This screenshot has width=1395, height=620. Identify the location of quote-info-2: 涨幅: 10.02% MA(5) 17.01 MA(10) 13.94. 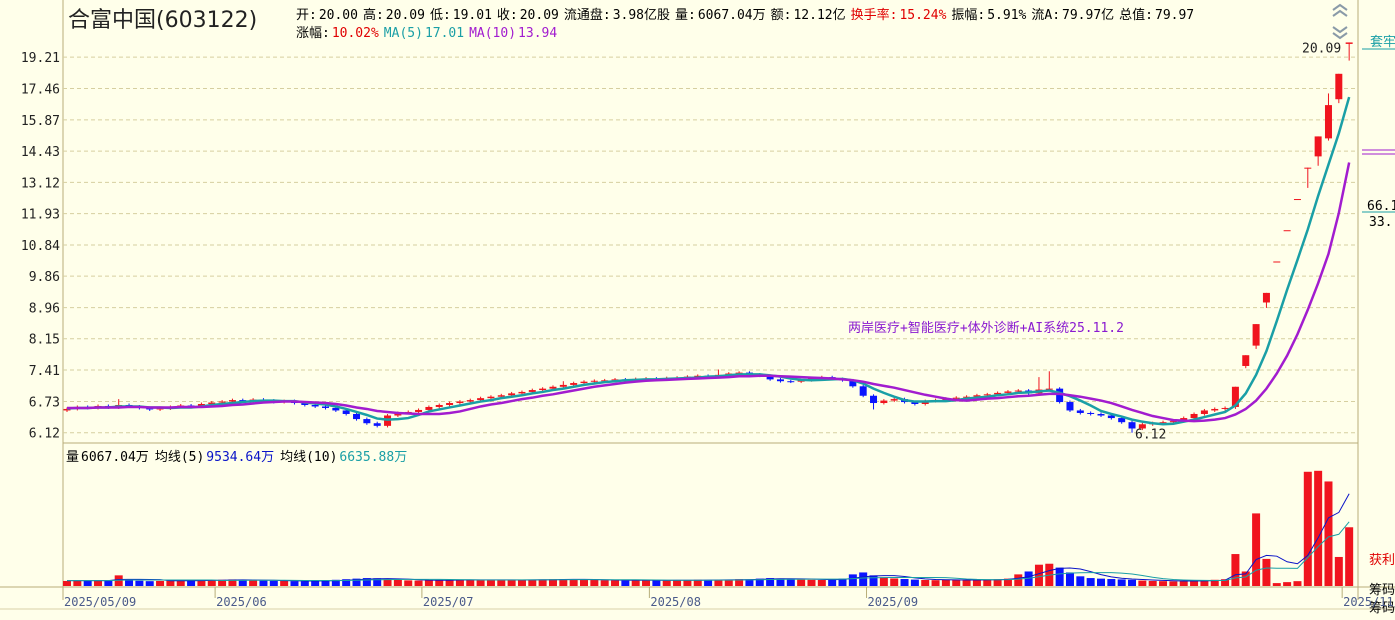
(429, 31).